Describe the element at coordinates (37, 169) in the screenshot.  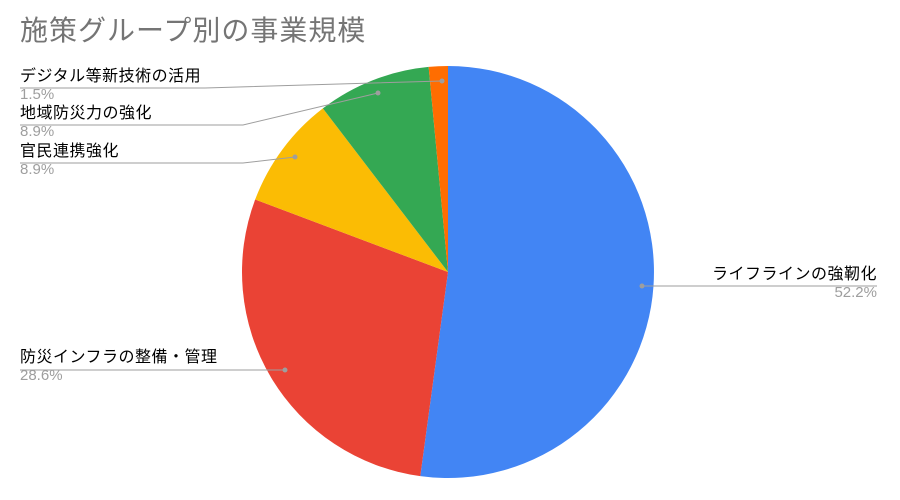
I see `slice-percent-public-private: 8.9%` at that location.